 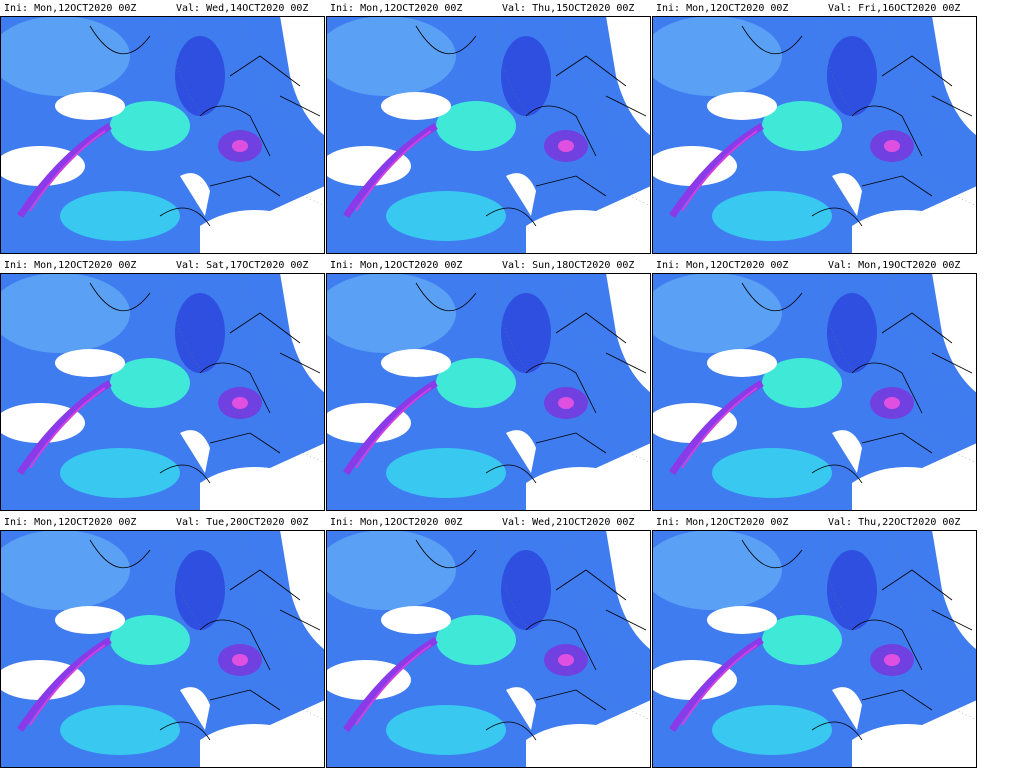 What do you see at coordinates (242, 522) in the screenshot?
I see `valid-time-label: Val: Tue,20OCT2020 00Z` at bounding box center [242, 522].